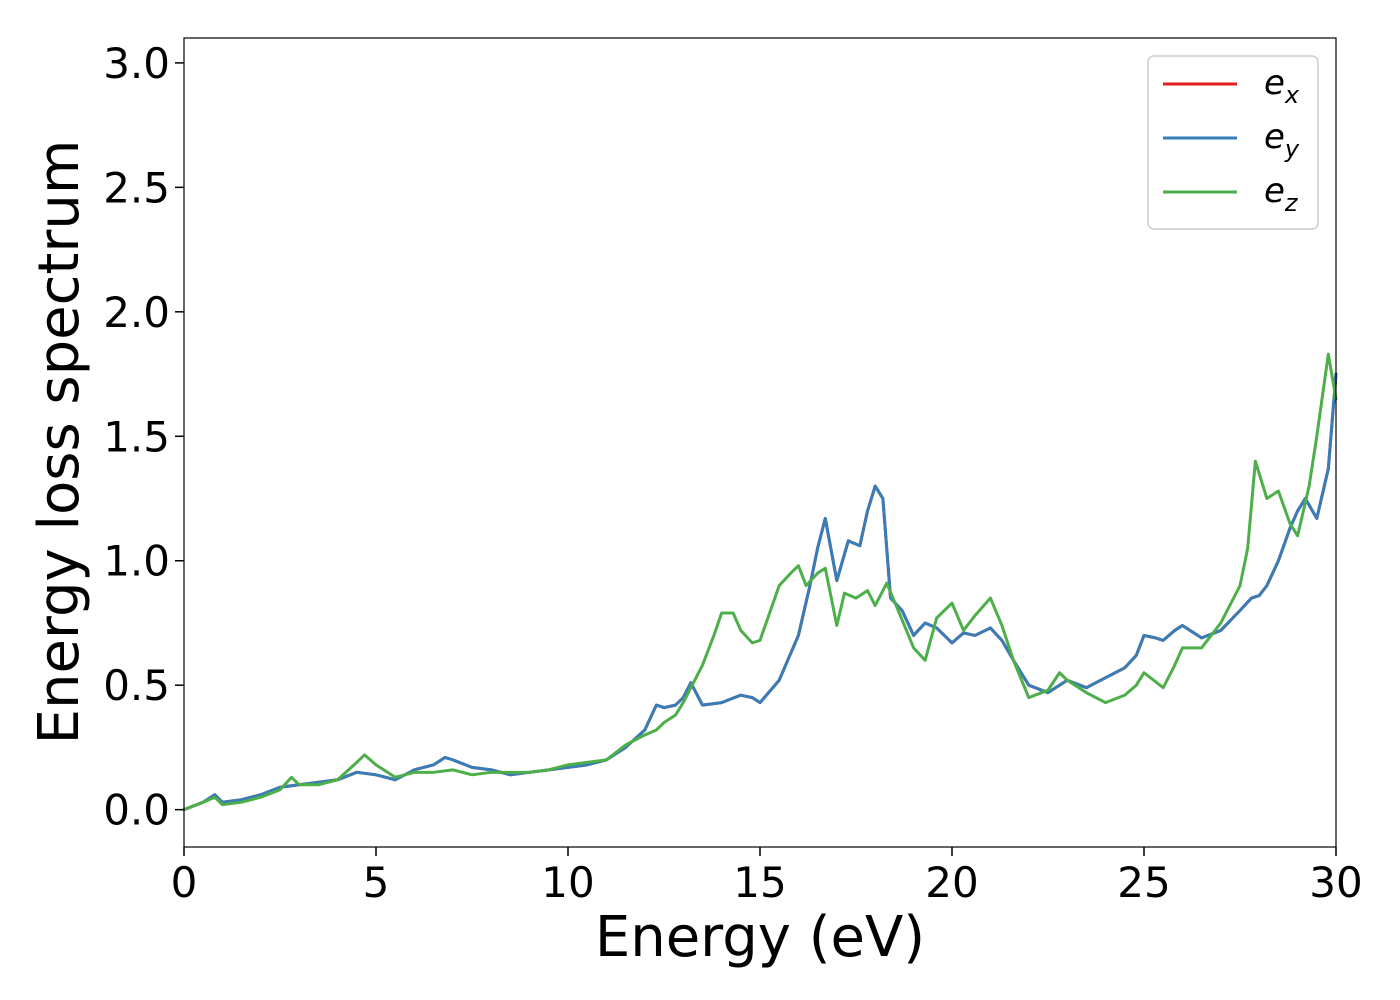  What do you see at coordinates (59, 442) in the screenshot?
I see `y-axis-title: Energy loss spectrum` at bounding box center [59, 442].